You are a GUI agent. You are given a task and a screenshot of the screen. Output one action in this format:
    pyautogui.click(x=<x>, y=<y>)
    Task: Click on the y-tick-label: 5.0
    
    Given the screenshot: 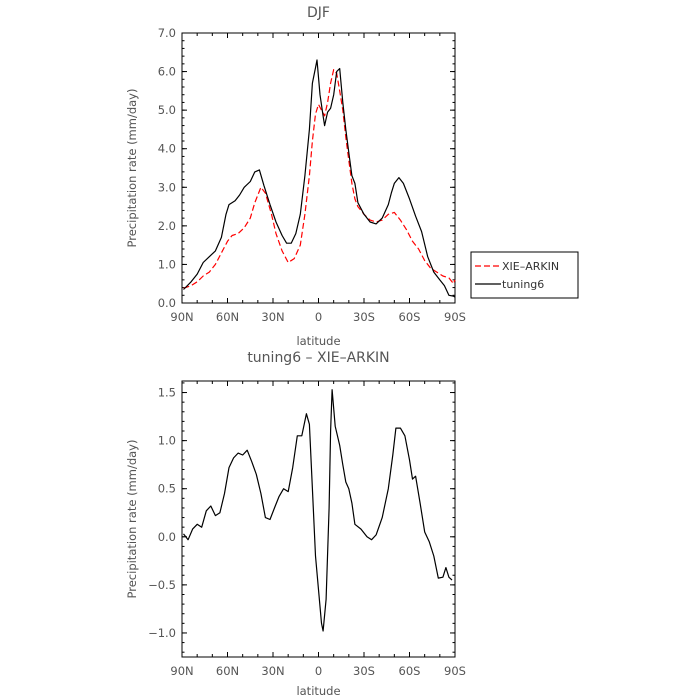 What is the action you would take?
    pyautogui.click(x=167, y=110)
    